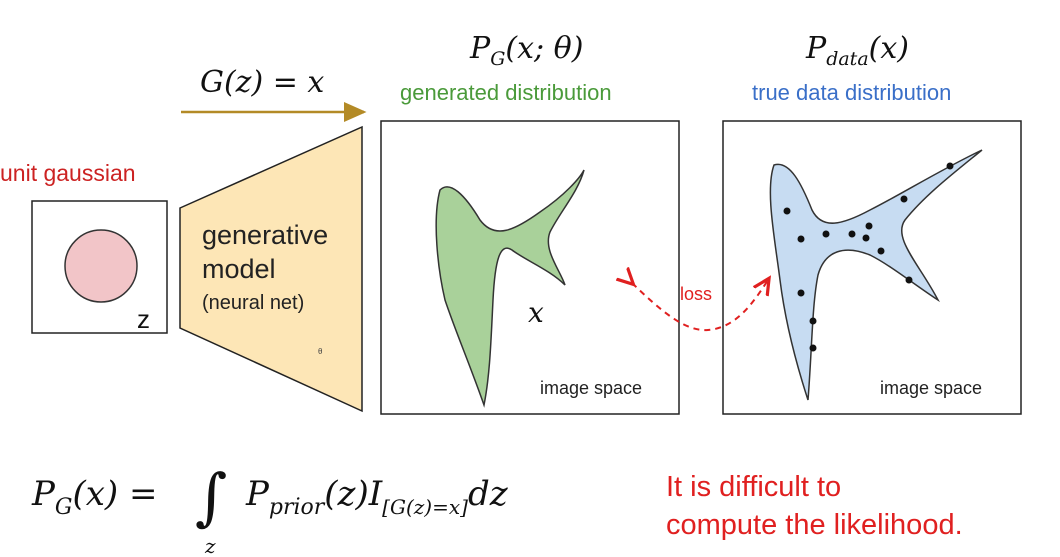 The height and width of the screenshot is (557, 1060). What do you see at coordinates (262, 82) in the screenshot?
I see `mapping-formula: G(z) = x` at bounding box center [262, 82].